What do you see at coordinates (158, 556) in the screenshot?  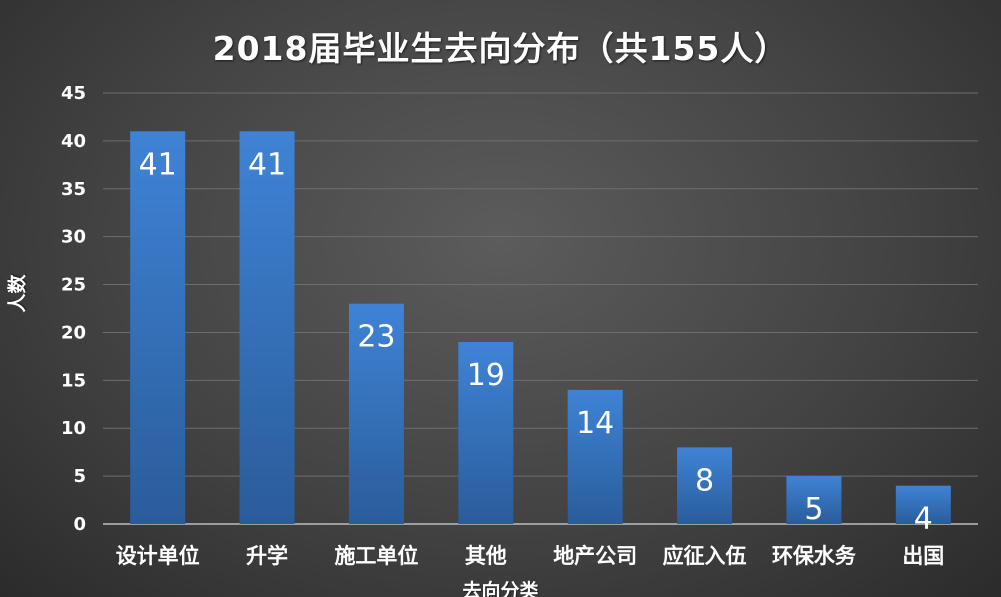 I see `x-tick-label: 设计单位` at bounding box center [158, 556].